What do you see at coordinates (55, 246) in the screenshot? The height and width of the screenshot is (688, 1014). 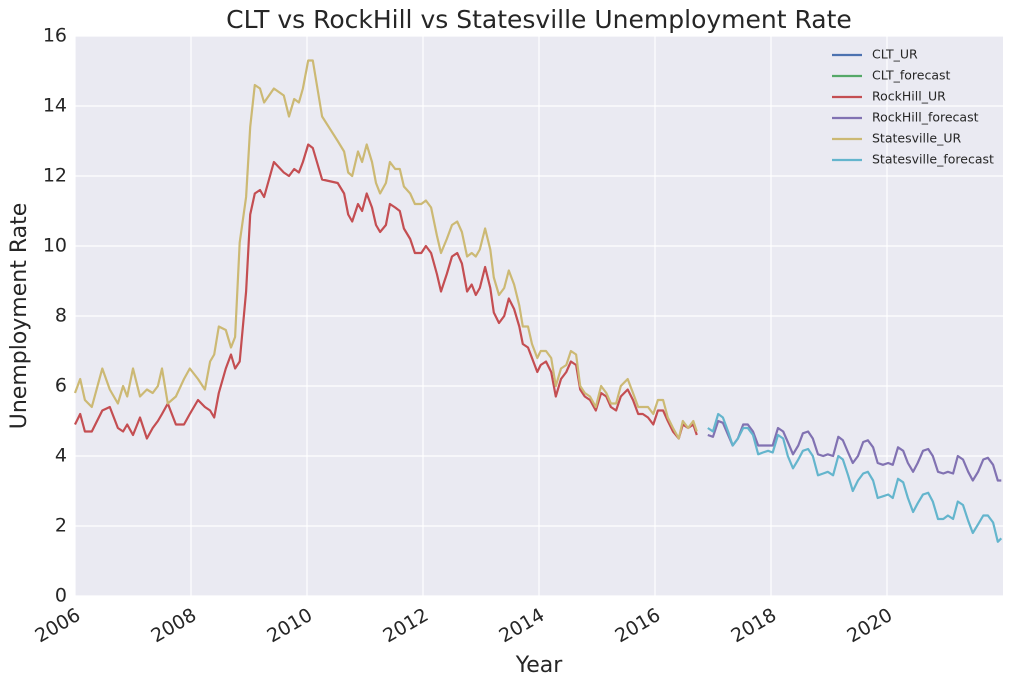 I see `y-tick-label: 10` at bounding box center [55, 246].